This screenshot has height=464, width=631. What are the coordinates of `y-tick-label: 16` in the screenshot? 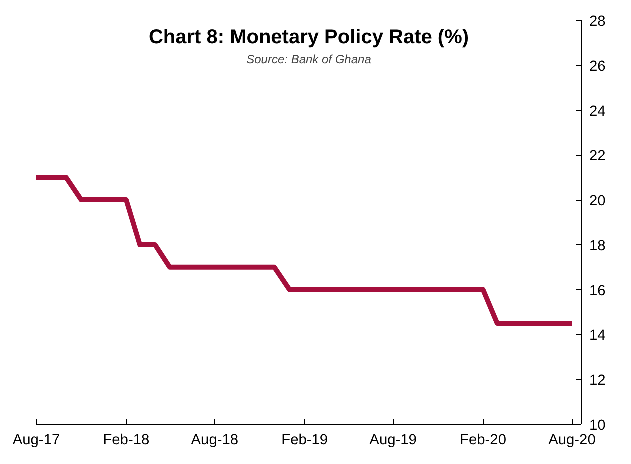 It's located at (598, 291).